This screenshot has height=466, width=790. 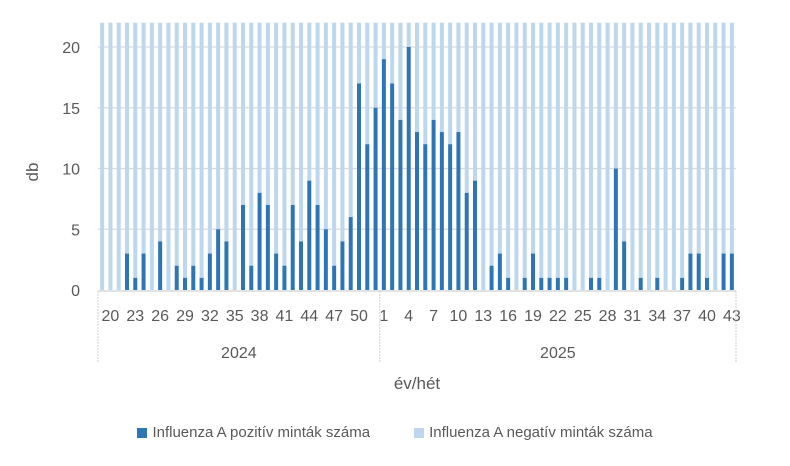 I want to click on y-tick-label: 0, so click(x=75, y=291).